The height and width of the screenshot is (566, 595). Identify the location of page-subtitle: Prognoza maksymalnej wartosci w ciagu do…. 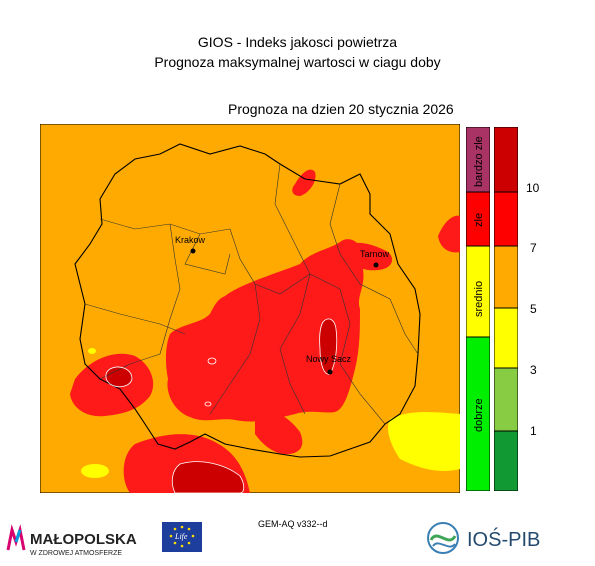
(297, 62).